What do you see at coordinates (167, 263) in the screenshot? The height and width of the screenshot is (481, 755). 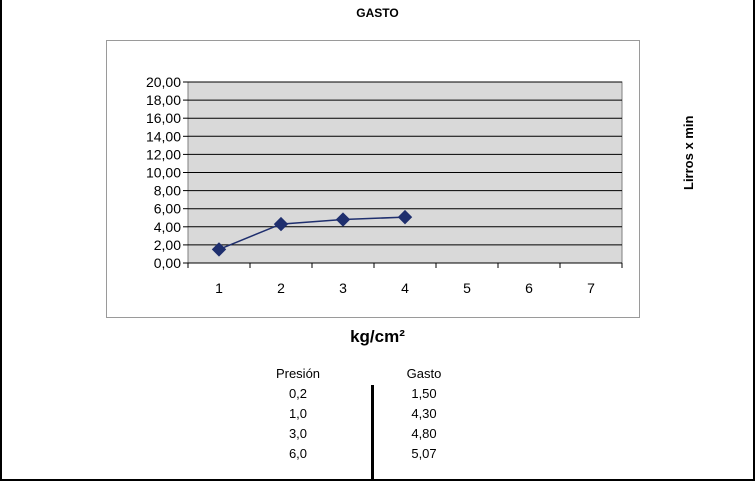 I see `y-tick-label: 0,00` at bounding box center [167, 263].